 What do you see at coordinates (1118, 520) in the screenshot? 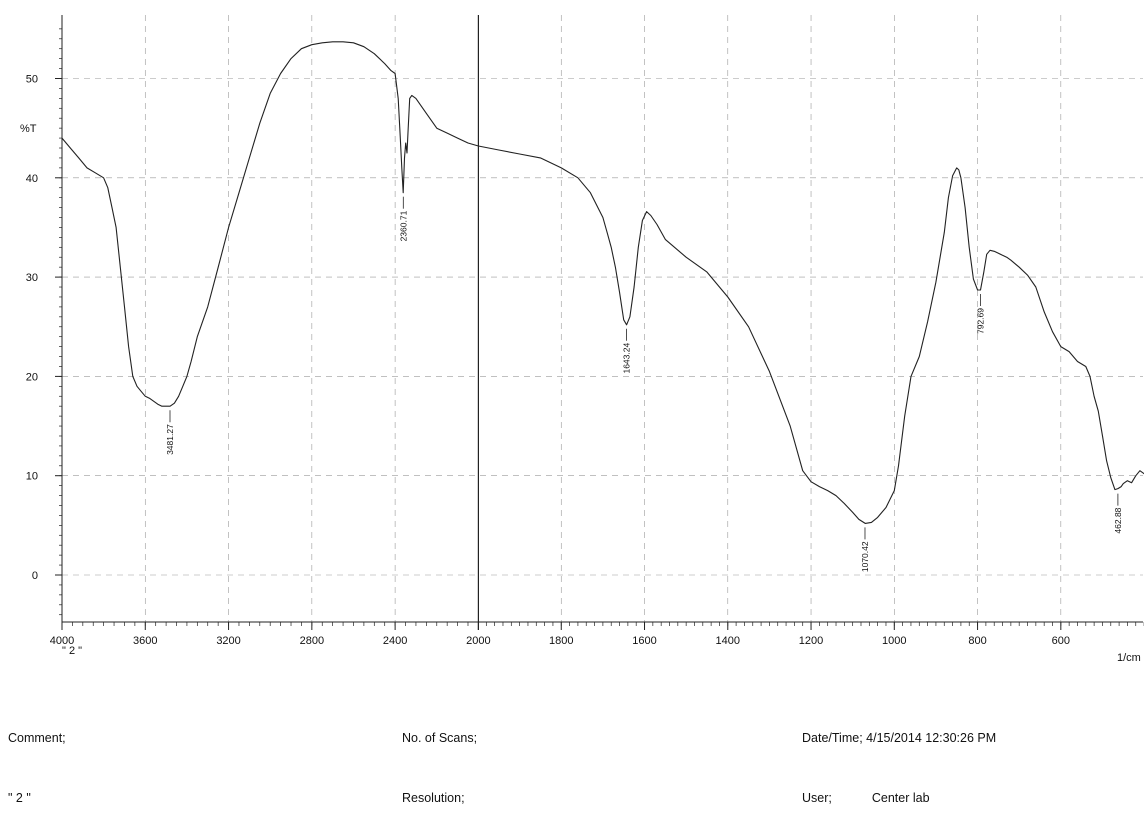
I see `peak-label: 462.88` at bounding box center [1118, 520].